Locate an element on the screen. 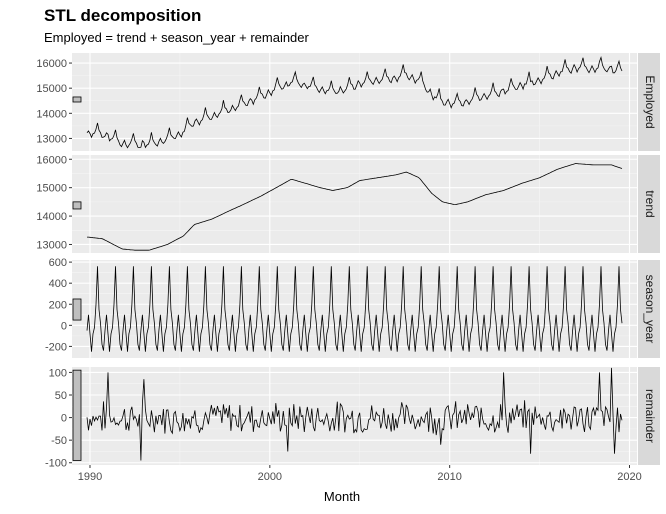 This screenshot has width=666, height=514. series-line-trend is located at coordinates (355, 207).